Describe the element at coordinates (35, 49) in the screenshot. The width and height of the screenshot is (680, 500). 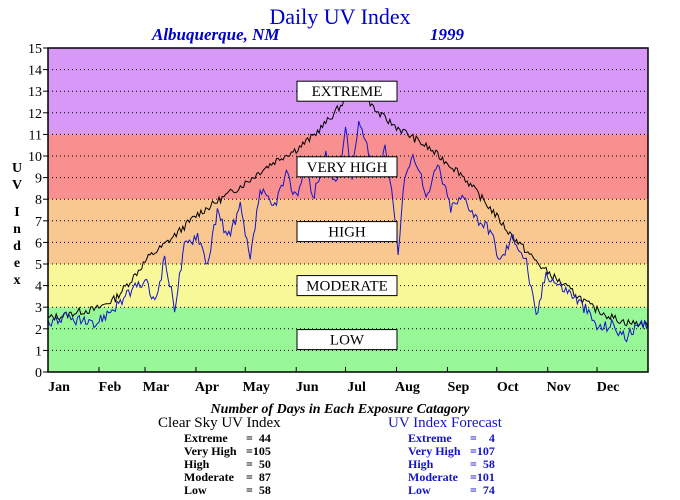
I see `y-tick-label: 15` at that location.